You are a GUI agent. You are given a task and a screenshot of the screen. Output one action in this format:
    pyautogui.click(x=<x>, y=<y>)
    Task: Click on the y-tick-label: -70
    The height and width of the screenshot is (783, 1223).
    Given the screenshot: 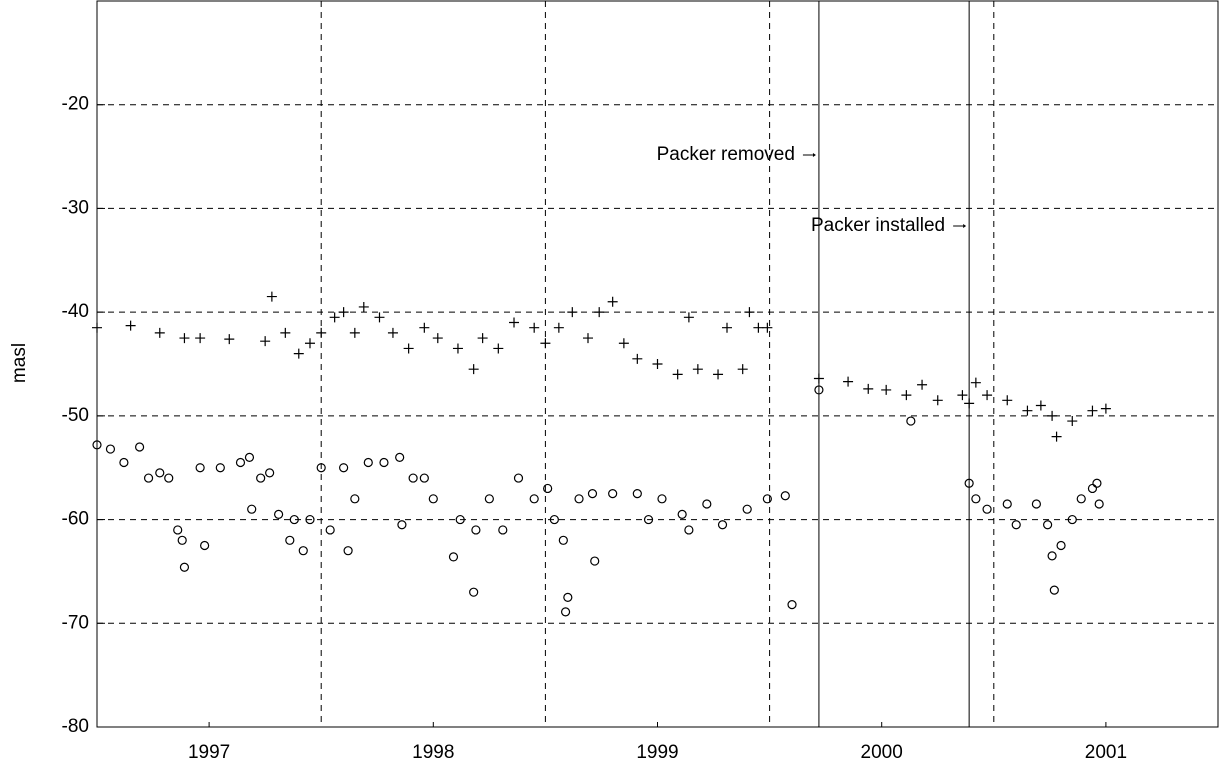 What is the action you would take?
    pyautogui.click(x=75, y=622)
    